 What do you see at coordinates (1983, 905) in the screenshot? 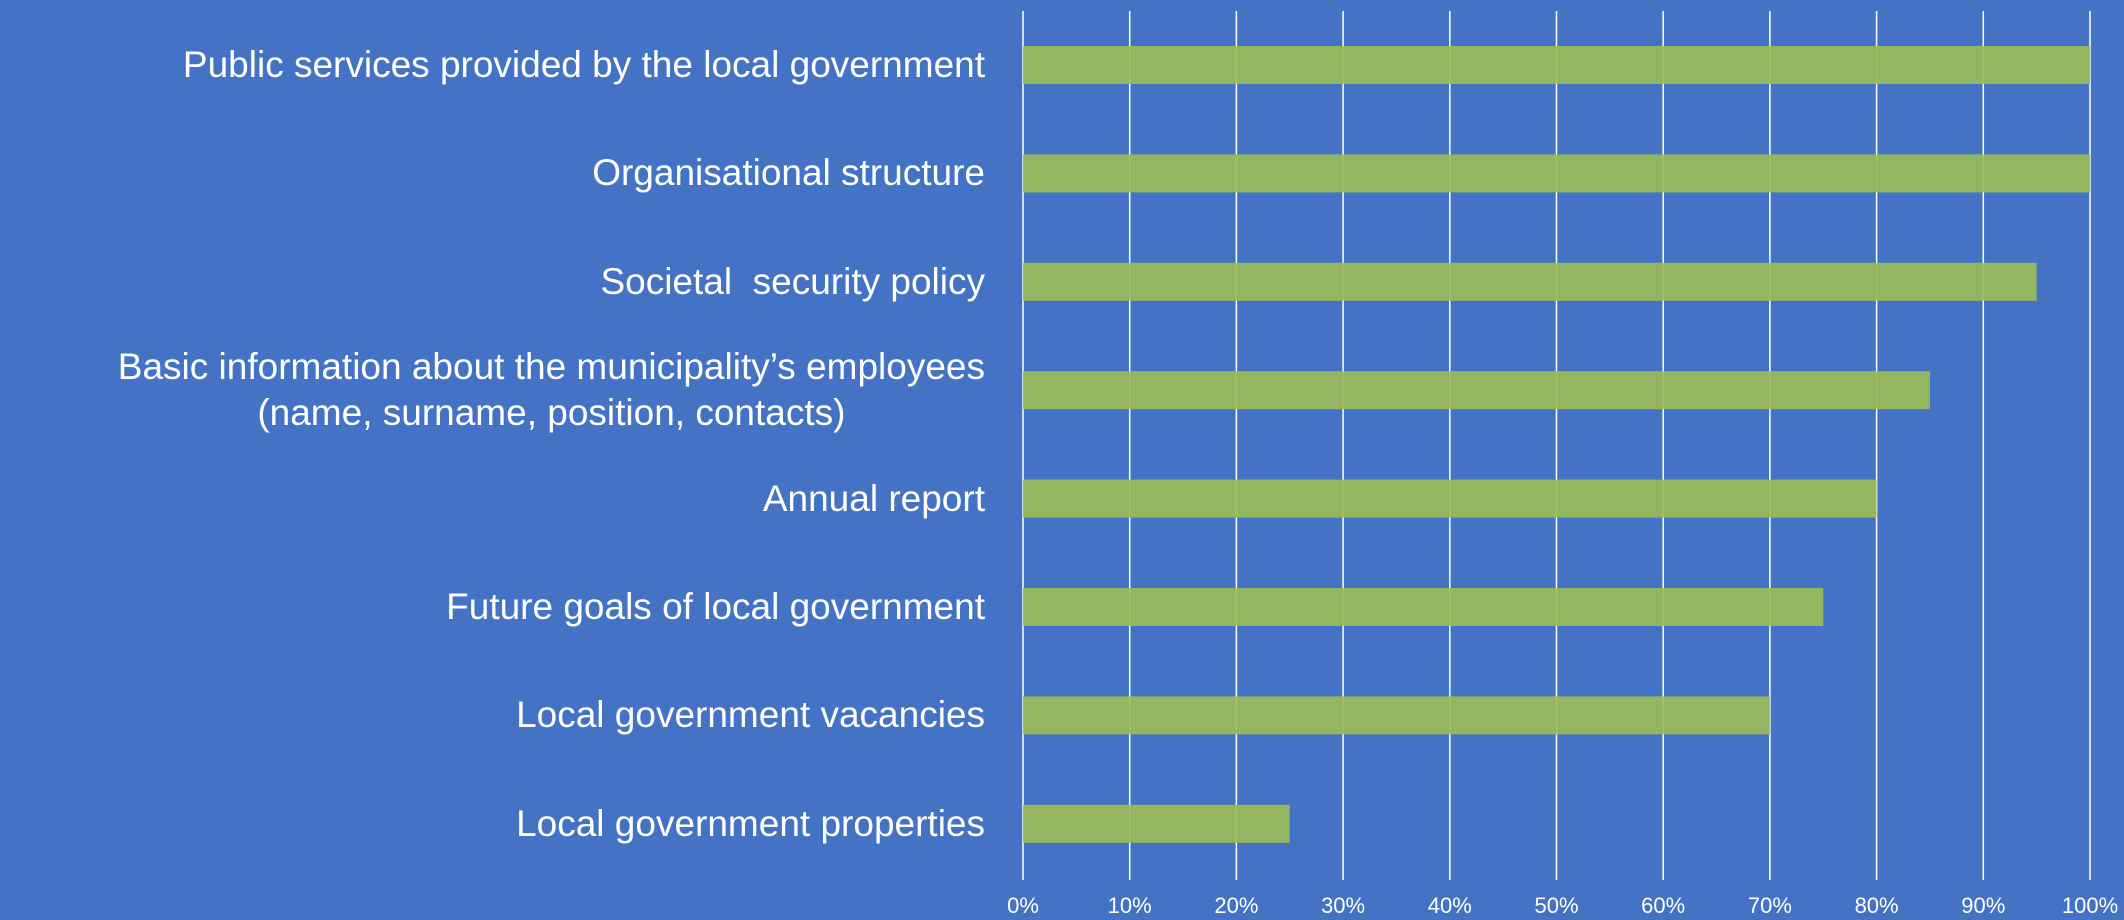
I see `x-tick-label: 90%` at bounding box center [1983, 905].